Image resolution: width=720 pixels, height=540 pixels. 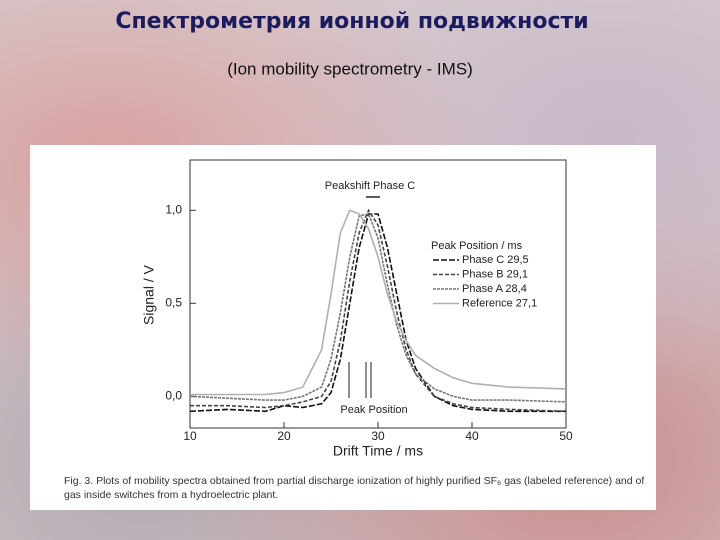 I want to click on legend-label: Phase B 29,1, so click(x=495, y=274).